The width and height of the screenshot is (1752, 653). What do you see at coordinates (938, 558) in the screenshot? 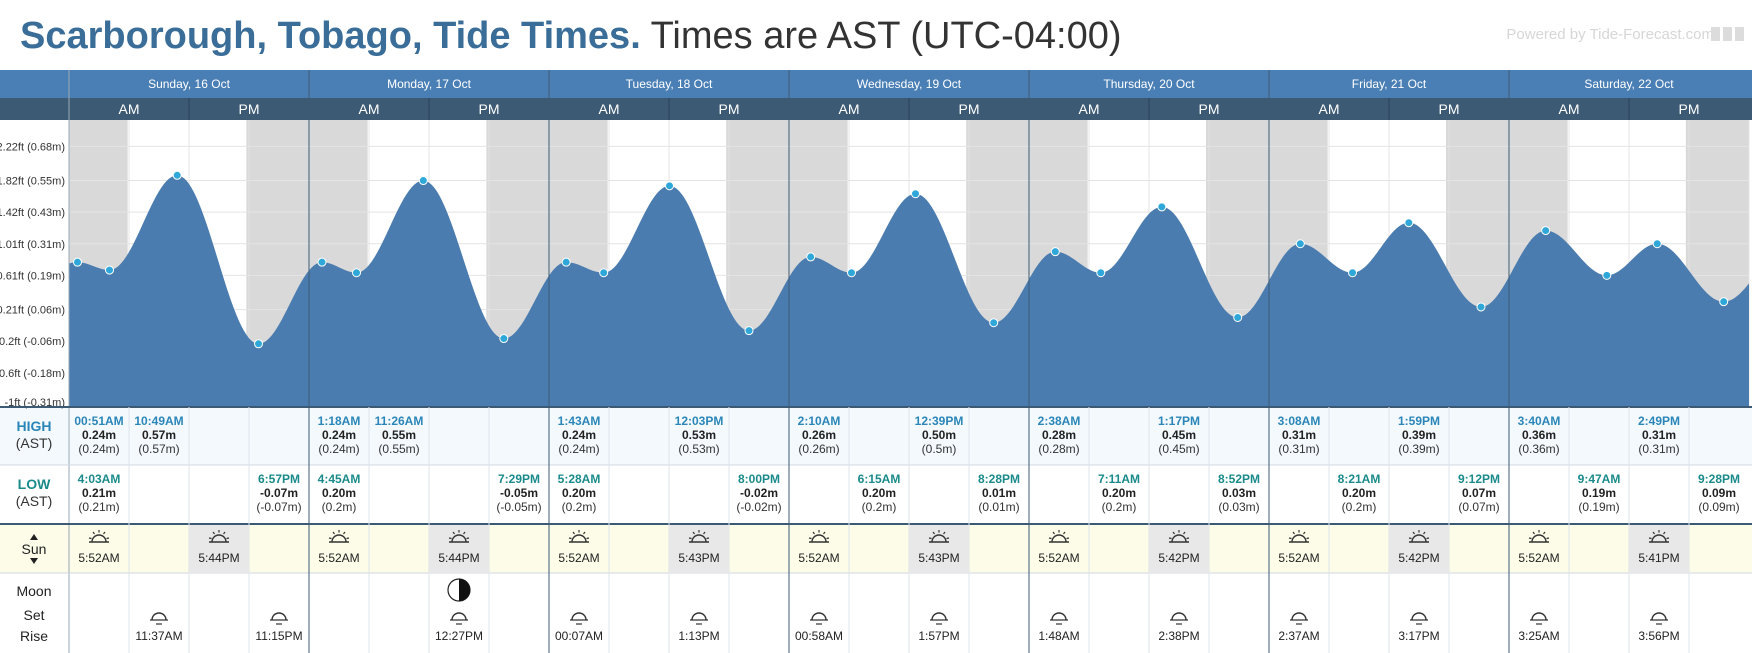
I see `sunset-time: 5:43PM` at bounding box center [938, 558].